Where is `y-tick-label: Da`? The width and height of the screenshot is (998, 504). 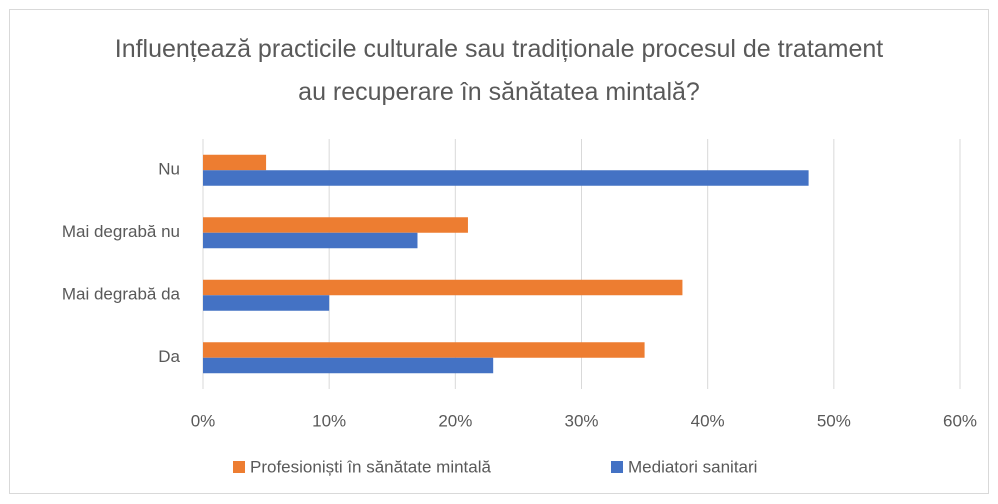
y-tick-label: Da is located at coordinates (169, 356).